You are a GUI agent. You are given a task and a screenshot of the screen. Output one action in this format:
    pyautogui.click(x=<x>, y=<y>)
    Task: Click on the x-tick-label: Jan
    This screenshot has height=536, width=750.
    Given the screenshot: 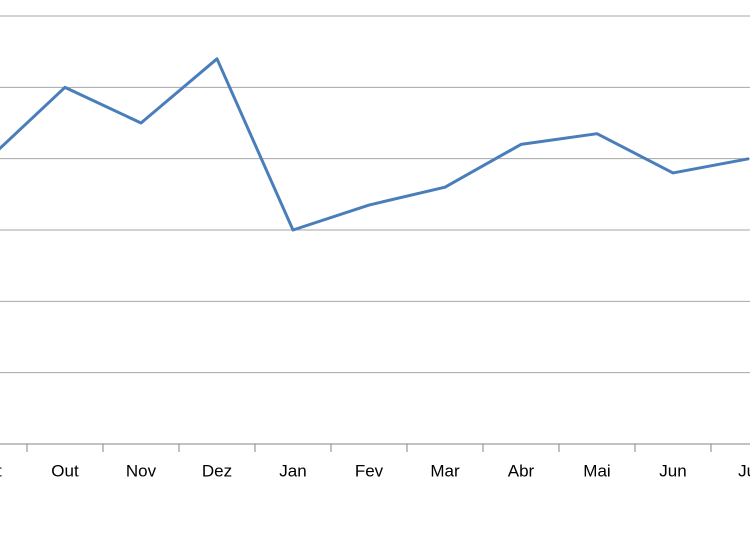 What is the action you would take?
    pyautogui.click(x=292, y=470)
    